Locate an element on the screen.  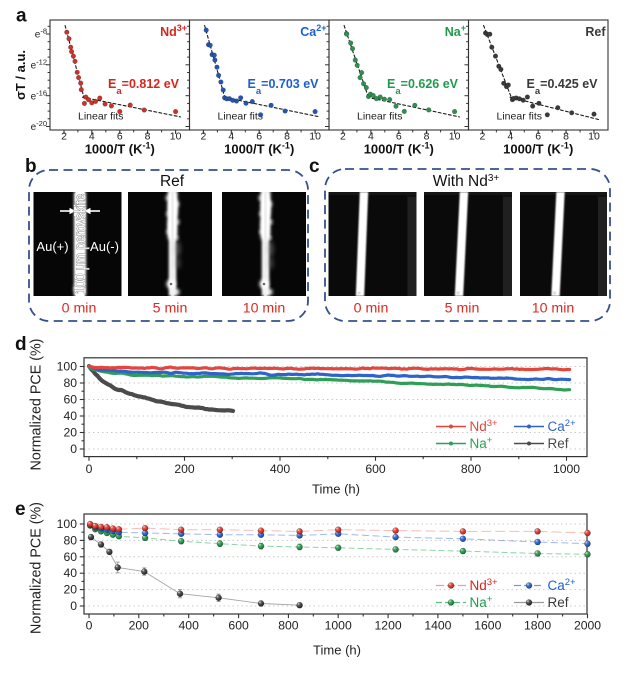
svg-text: e is located at coordinates (20, 509).